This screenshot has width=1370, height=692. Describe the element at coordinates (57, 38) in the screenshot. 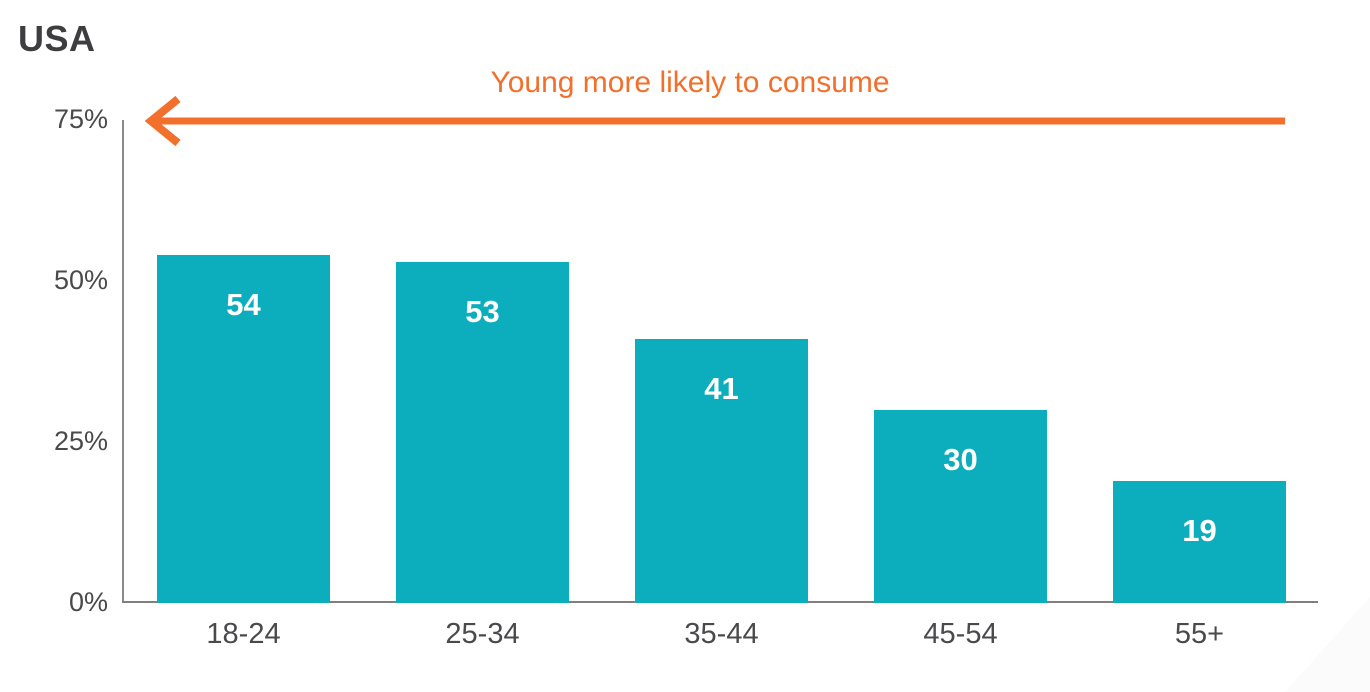

I see `chart-title: USA` at that location.